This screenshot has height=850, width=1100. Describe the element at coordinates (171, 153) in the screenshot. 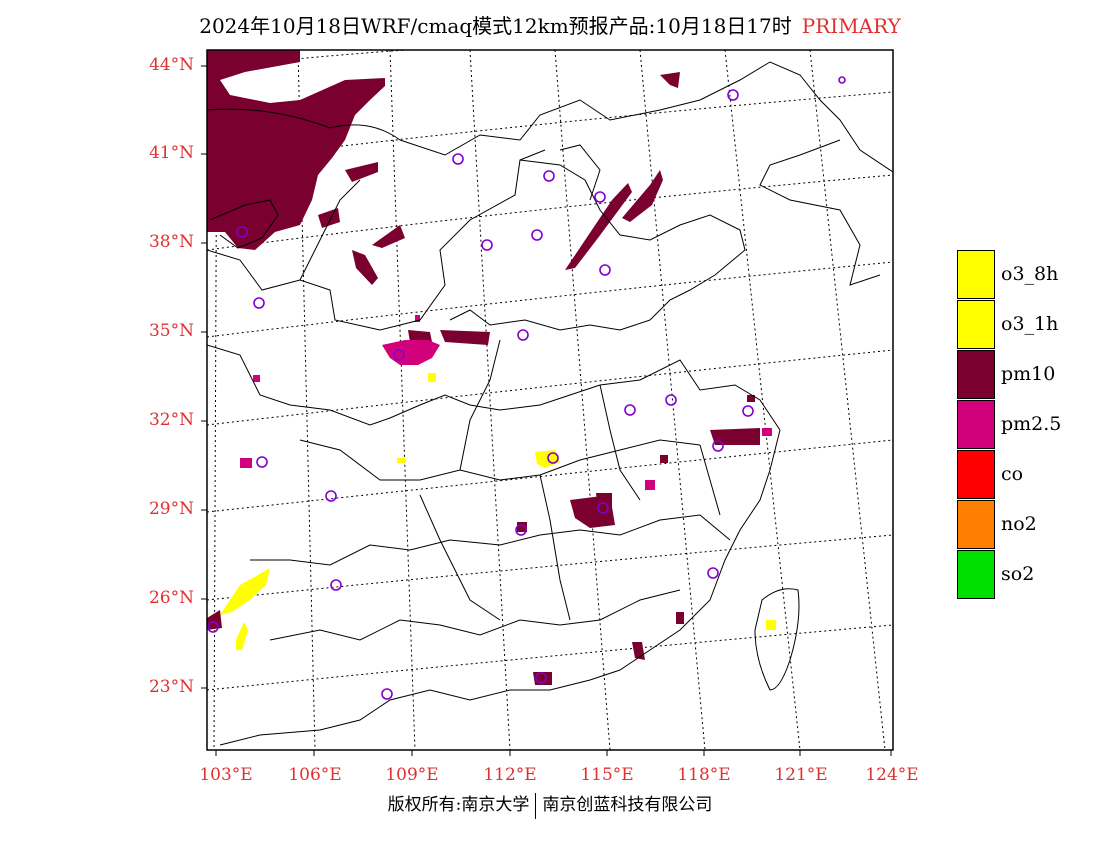

I see `lat-label-41: 41°N` at that location.